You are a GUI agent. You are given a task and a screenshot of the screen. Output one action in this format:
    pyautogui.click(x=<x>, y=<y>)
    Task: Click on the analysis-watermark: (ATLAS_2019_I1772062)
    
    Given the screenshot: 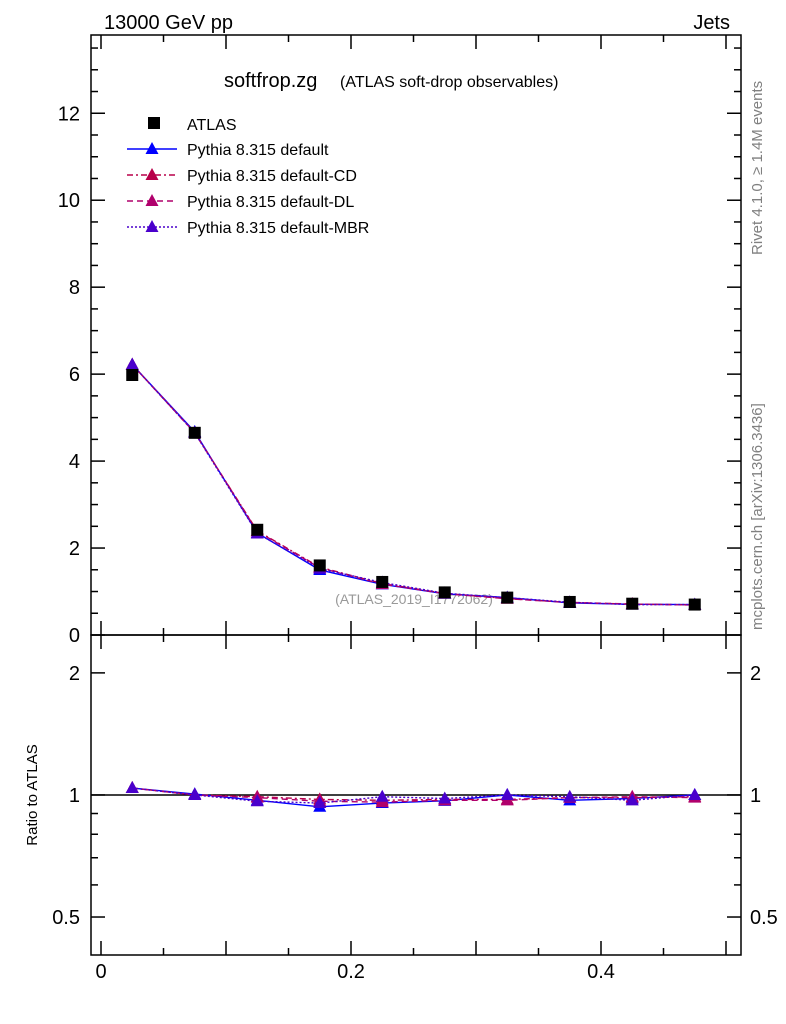 What is the action you would take?
    pyautogui.click(x=414, y=599)
    